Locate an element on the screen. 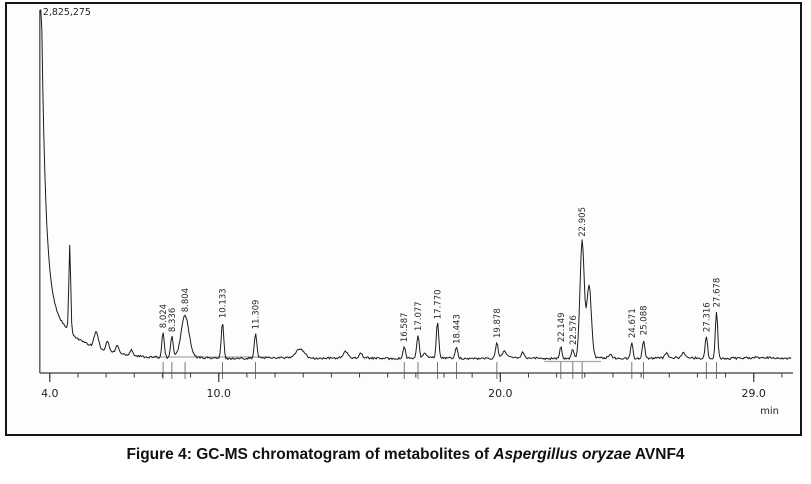 The height and width of the screenshot is (484, 811). x-axis-unit-label: min is located at coordinates (769, 411).